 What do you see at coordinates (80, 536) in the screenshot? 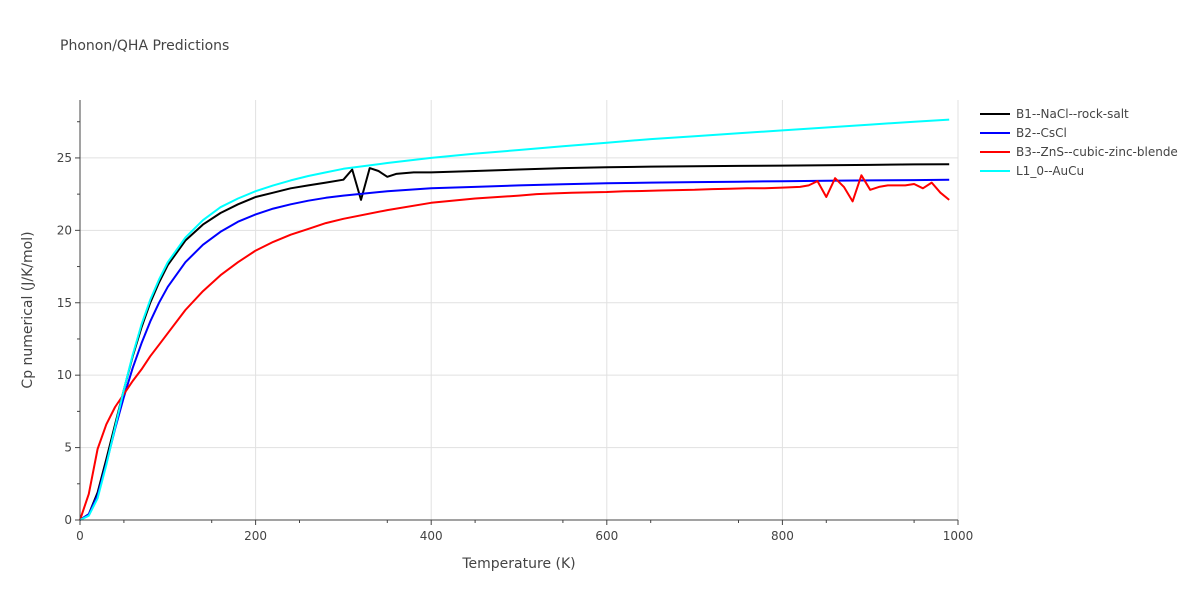
I see `x-tick-label: 0` at bounding box center [80, 536].